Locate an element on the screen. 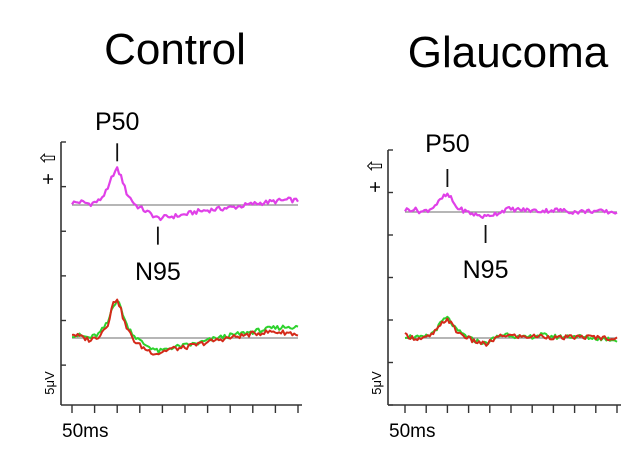 Image resolution: width=643 pixels, height=455 pixels. panel-title: Glaucoma is located at coordinates (508, 52).